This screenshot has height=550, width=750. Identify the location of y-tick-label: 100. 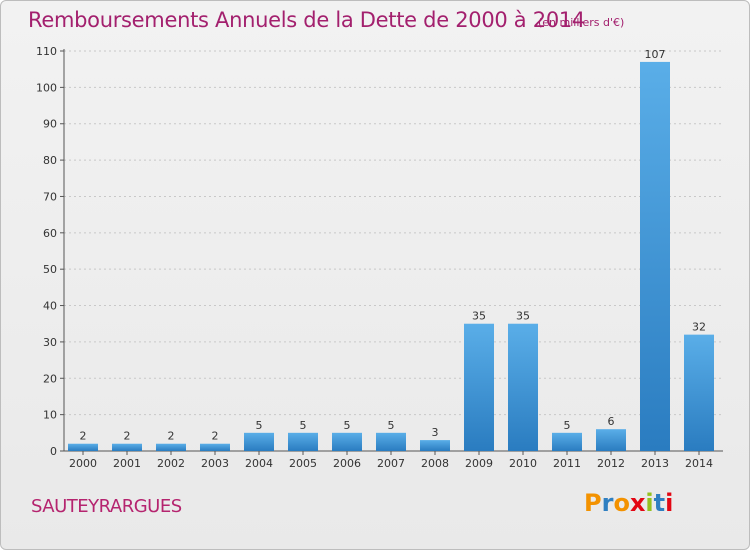
(46, 87).